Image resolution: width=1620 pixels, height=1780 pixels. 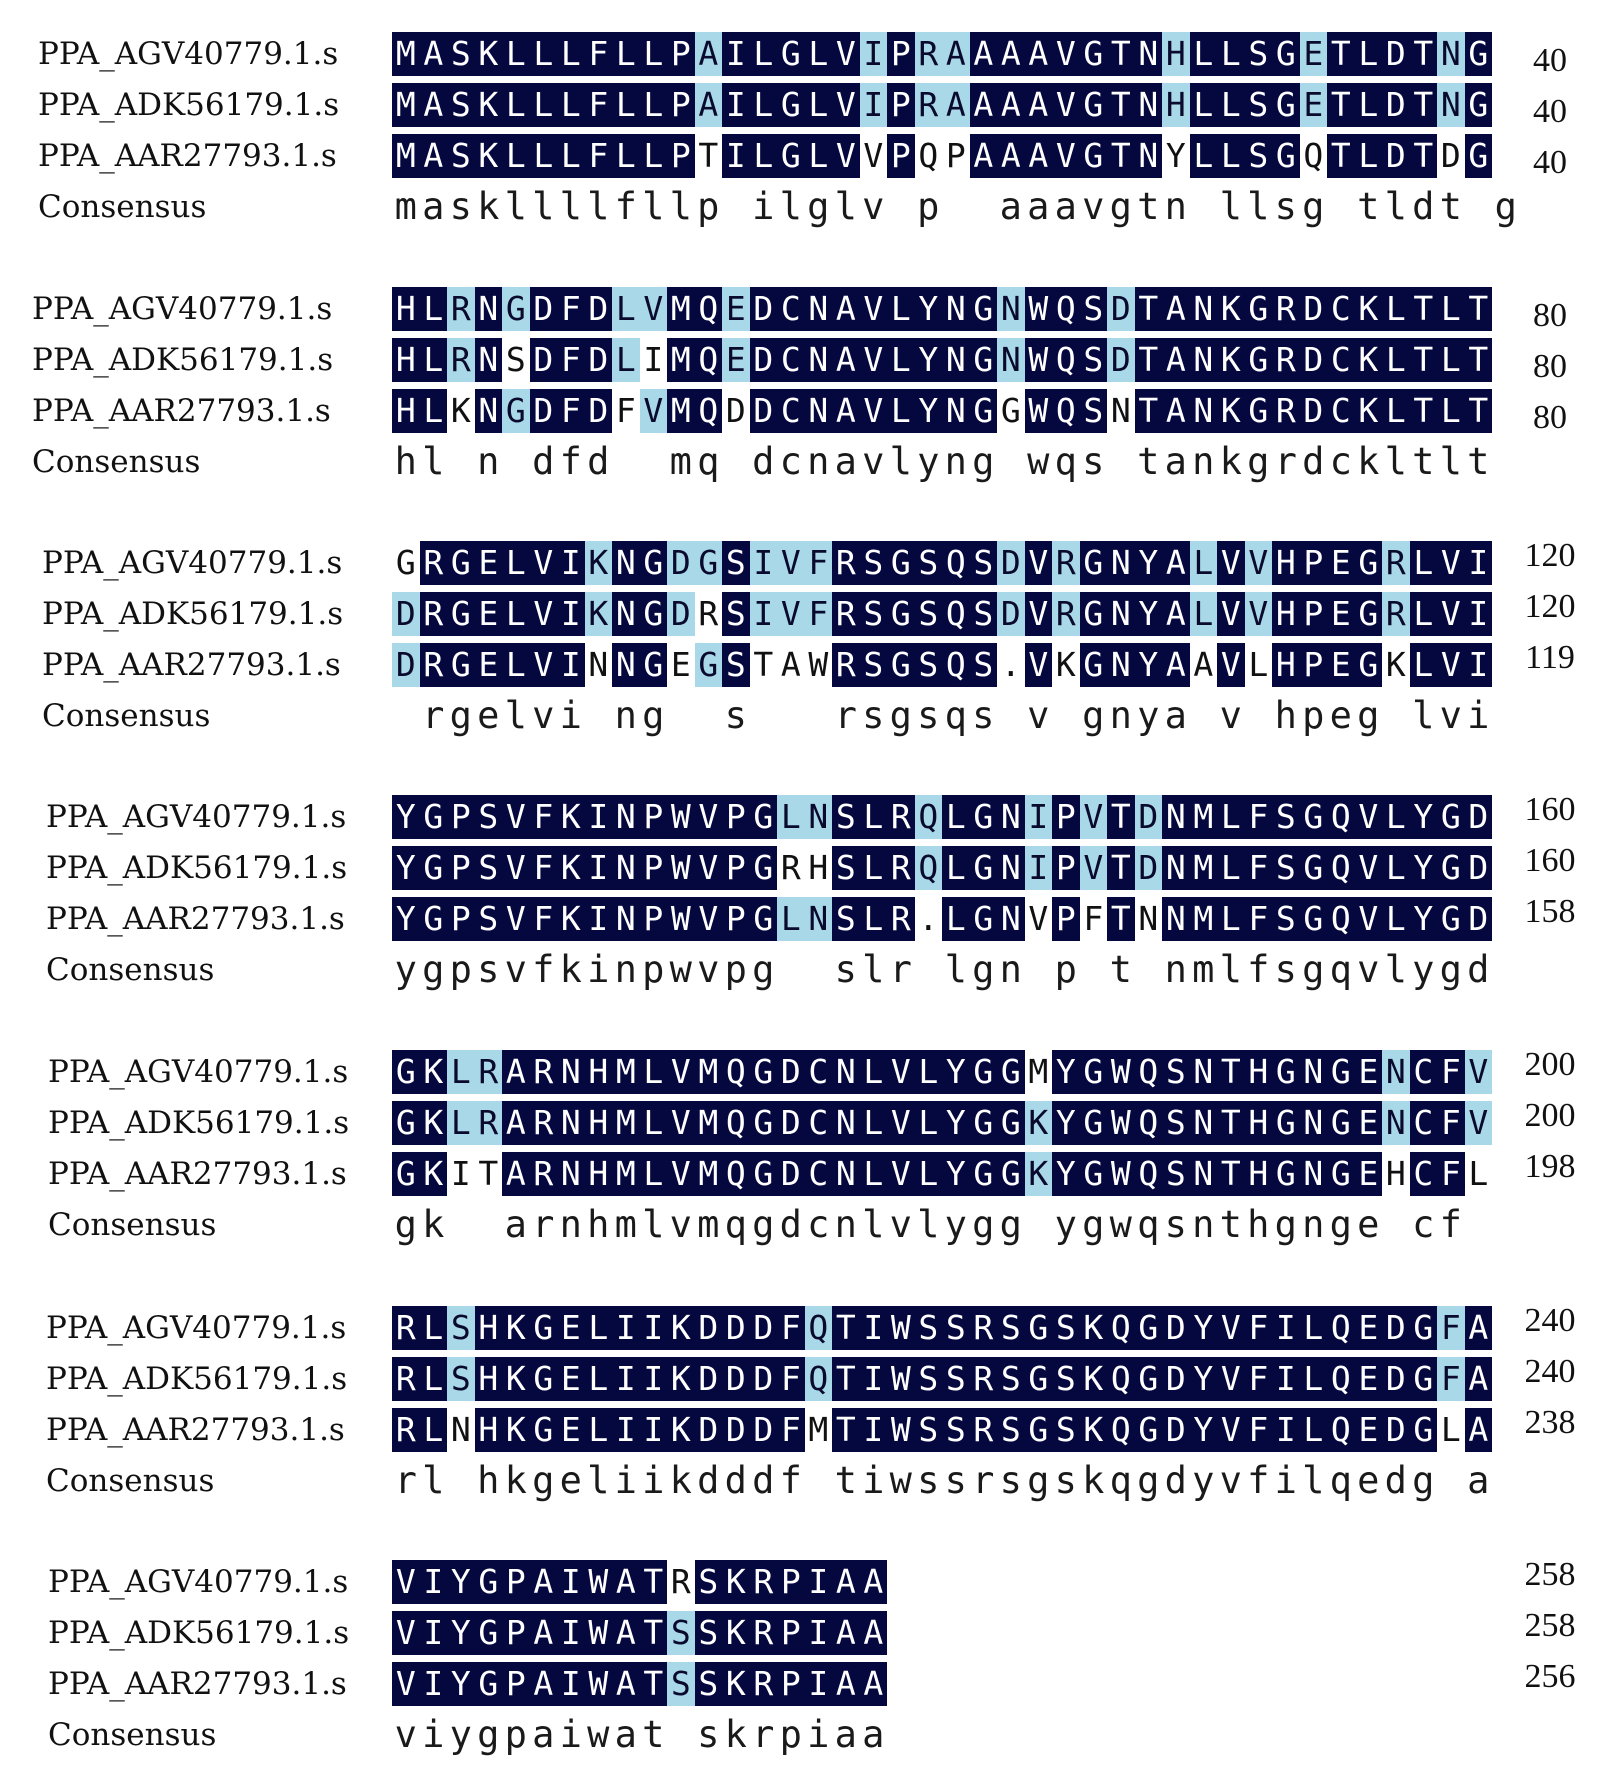 I want to click on position-number: 160, so click(x=1550, y=809).